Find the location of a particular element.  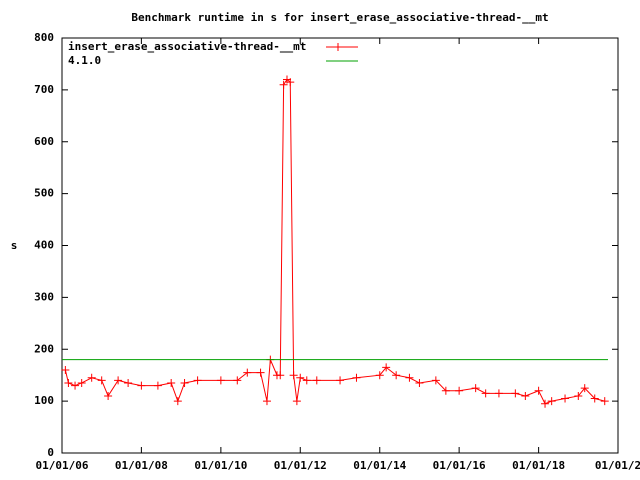

y-tick-label: 0 is located at coordinates (50, 452).